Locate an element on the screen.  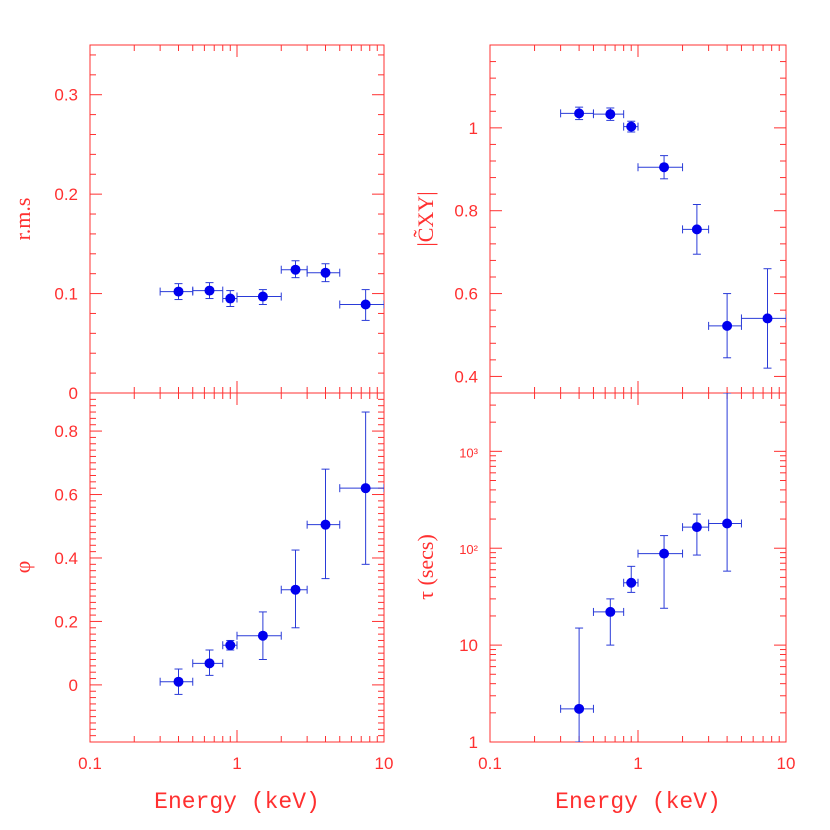
y-tick-label: 0.1 is located at coordinates (66, 294).